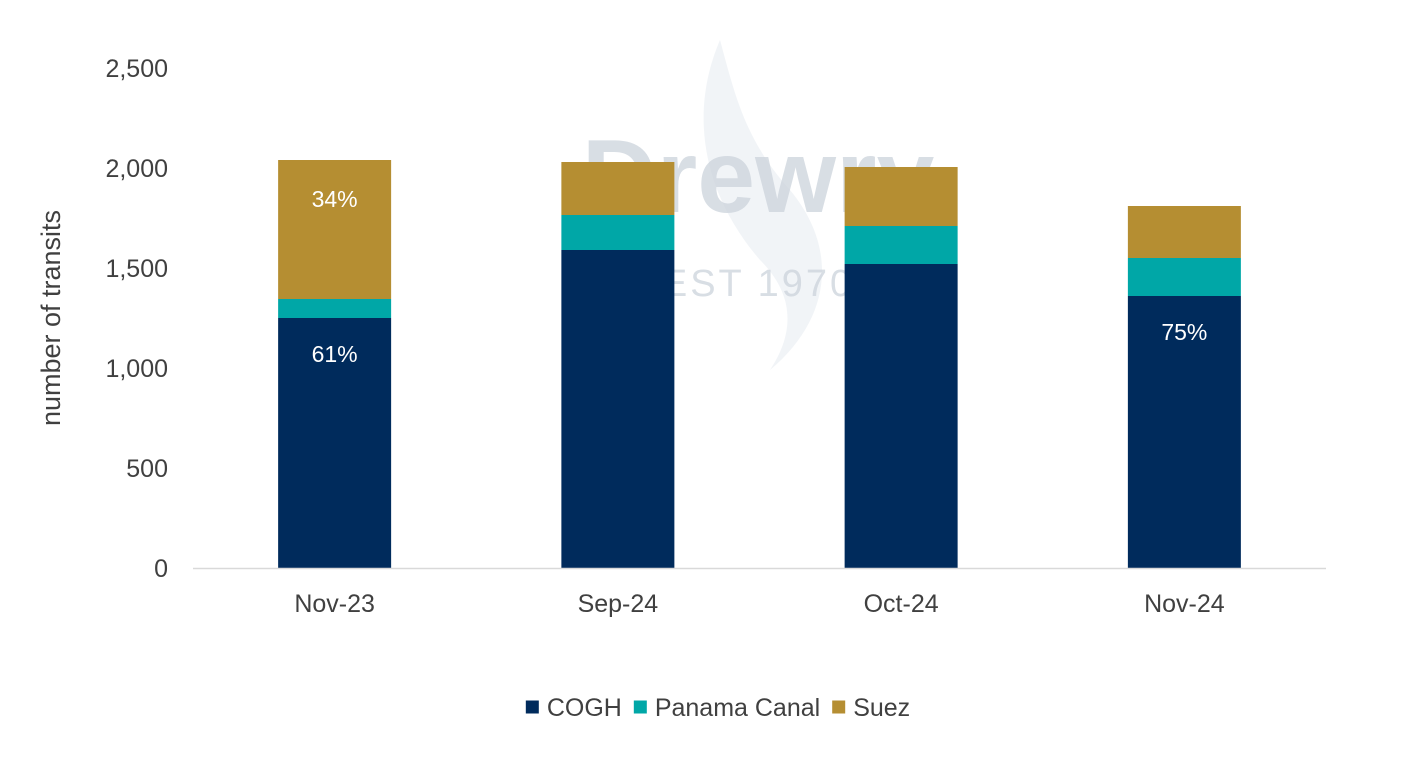  I want to click on legend-item: COGH, so click(573, 708).